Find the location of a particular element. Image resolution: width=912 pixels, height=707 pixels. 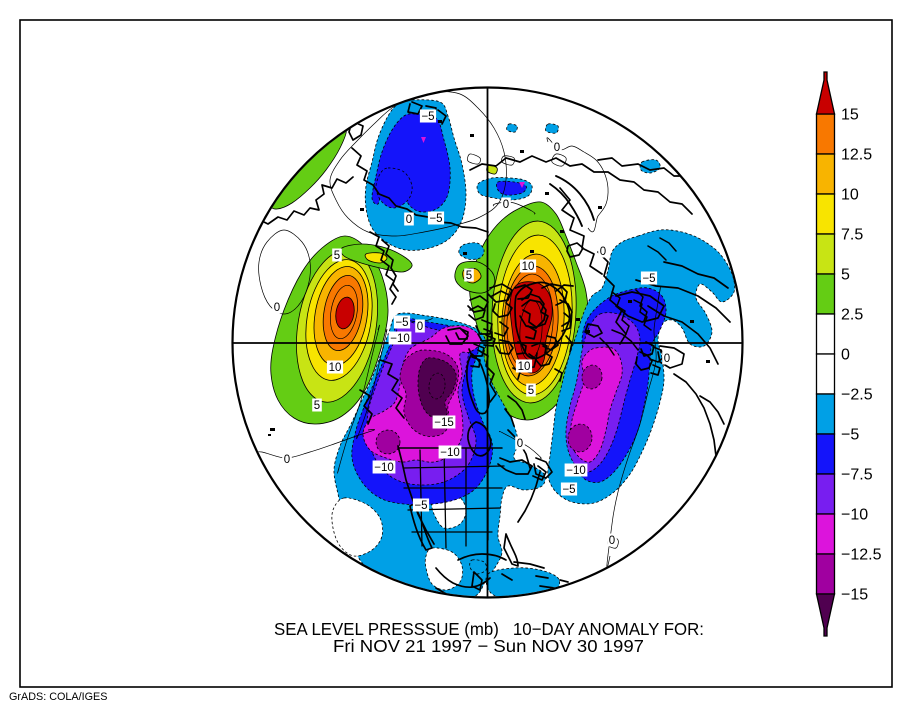

svg-text: −2.5 is located at coordinates (857, 395).